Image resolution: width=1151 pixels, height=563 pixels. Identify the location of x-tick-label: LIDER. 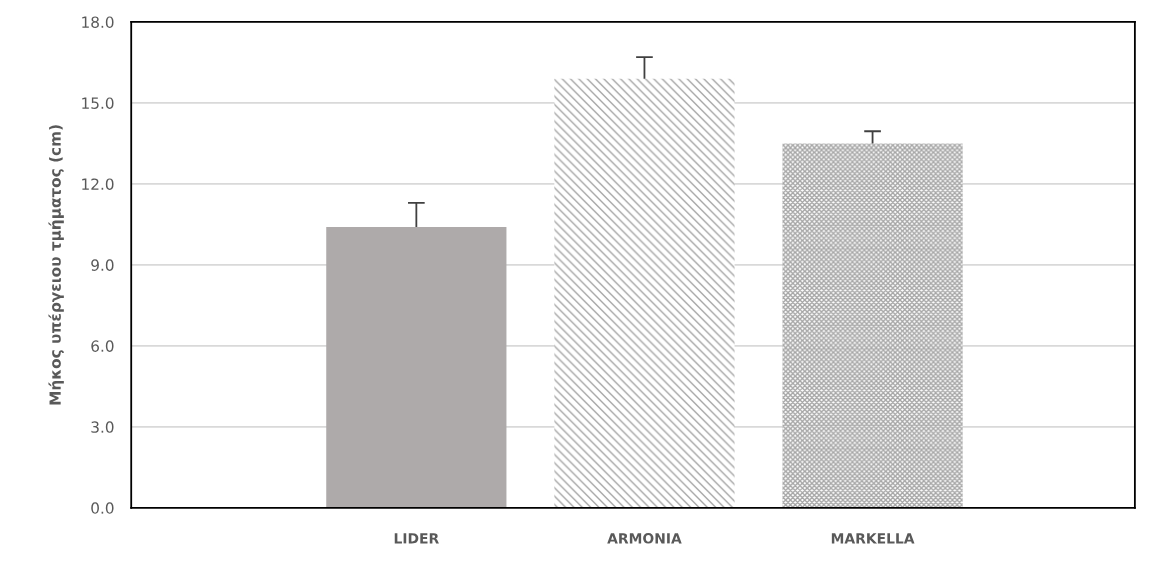
(416, 538).